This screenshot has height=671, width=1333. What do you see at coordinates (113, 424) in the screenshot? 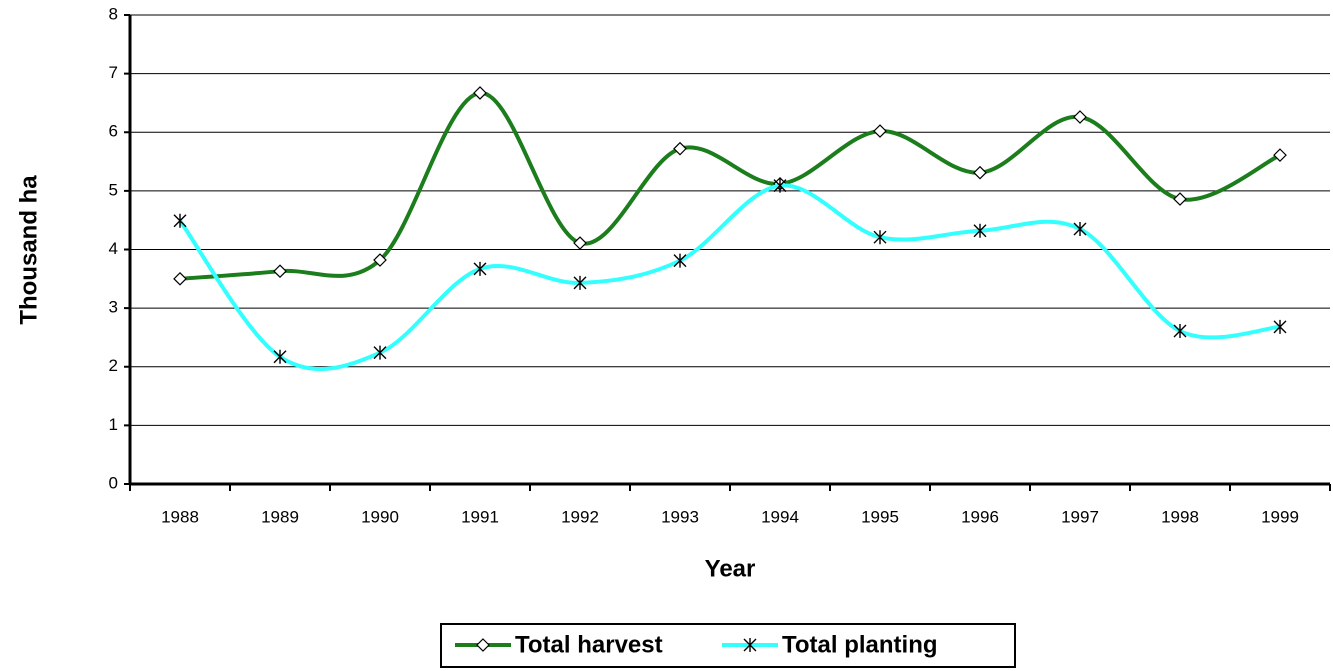
I see `y-tick-label: 1` at bounding box center [113, 424].